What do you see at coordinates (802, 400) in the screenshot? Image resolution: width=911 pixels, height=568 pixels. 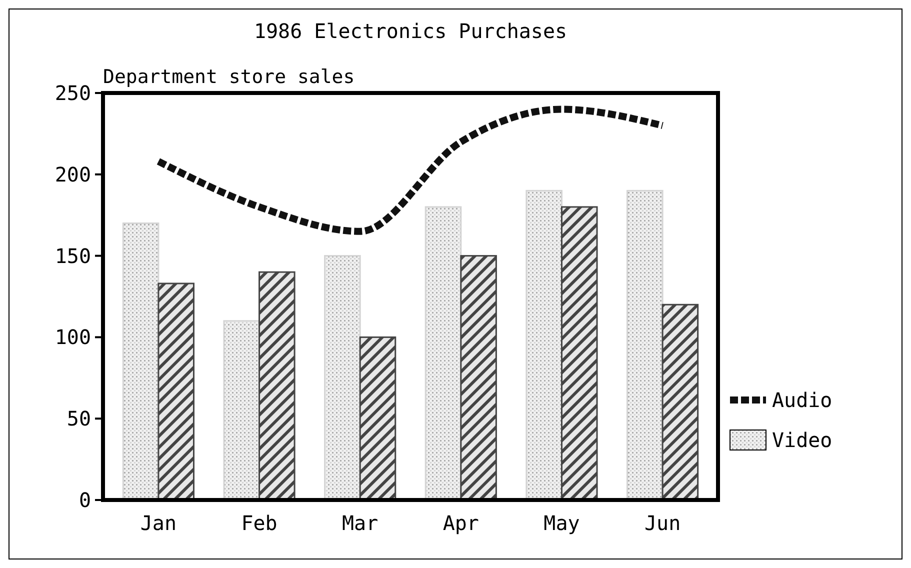 I see `legend-label: Audio` at bounding box center [802, 400].